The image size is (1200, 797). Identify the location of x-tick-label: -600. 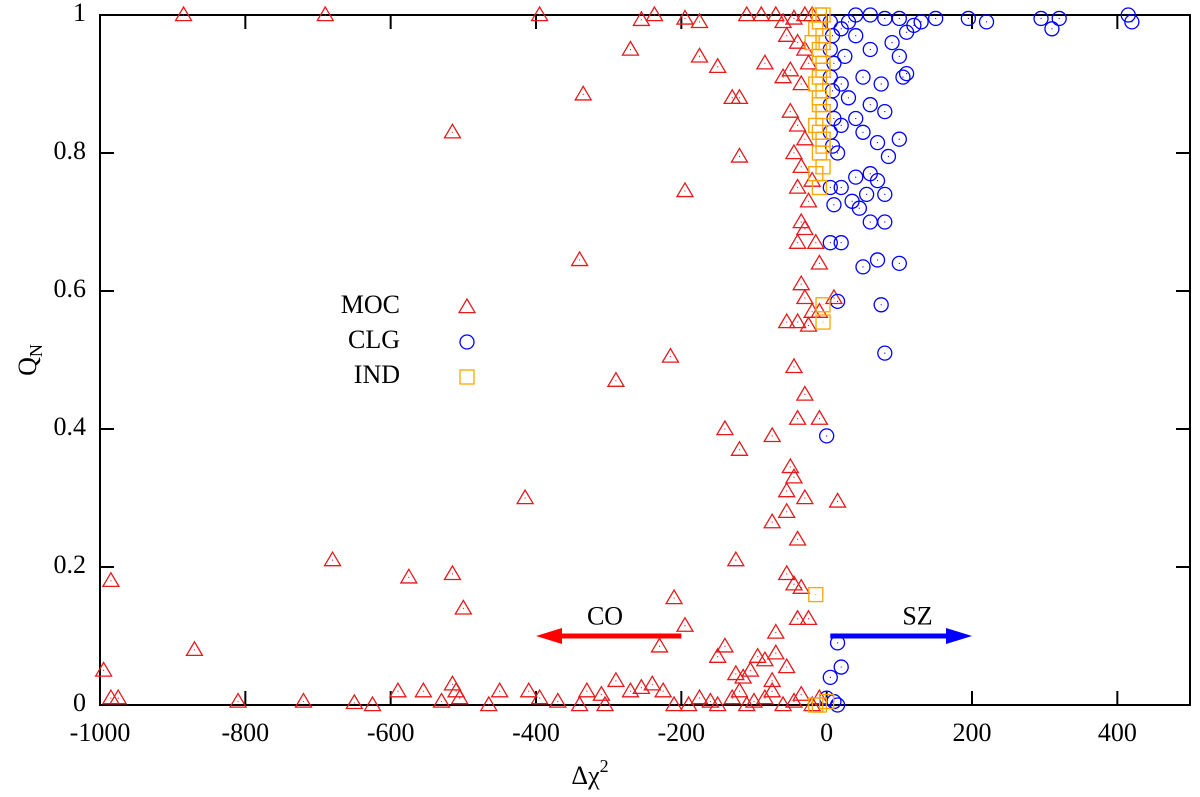
(391, 732).